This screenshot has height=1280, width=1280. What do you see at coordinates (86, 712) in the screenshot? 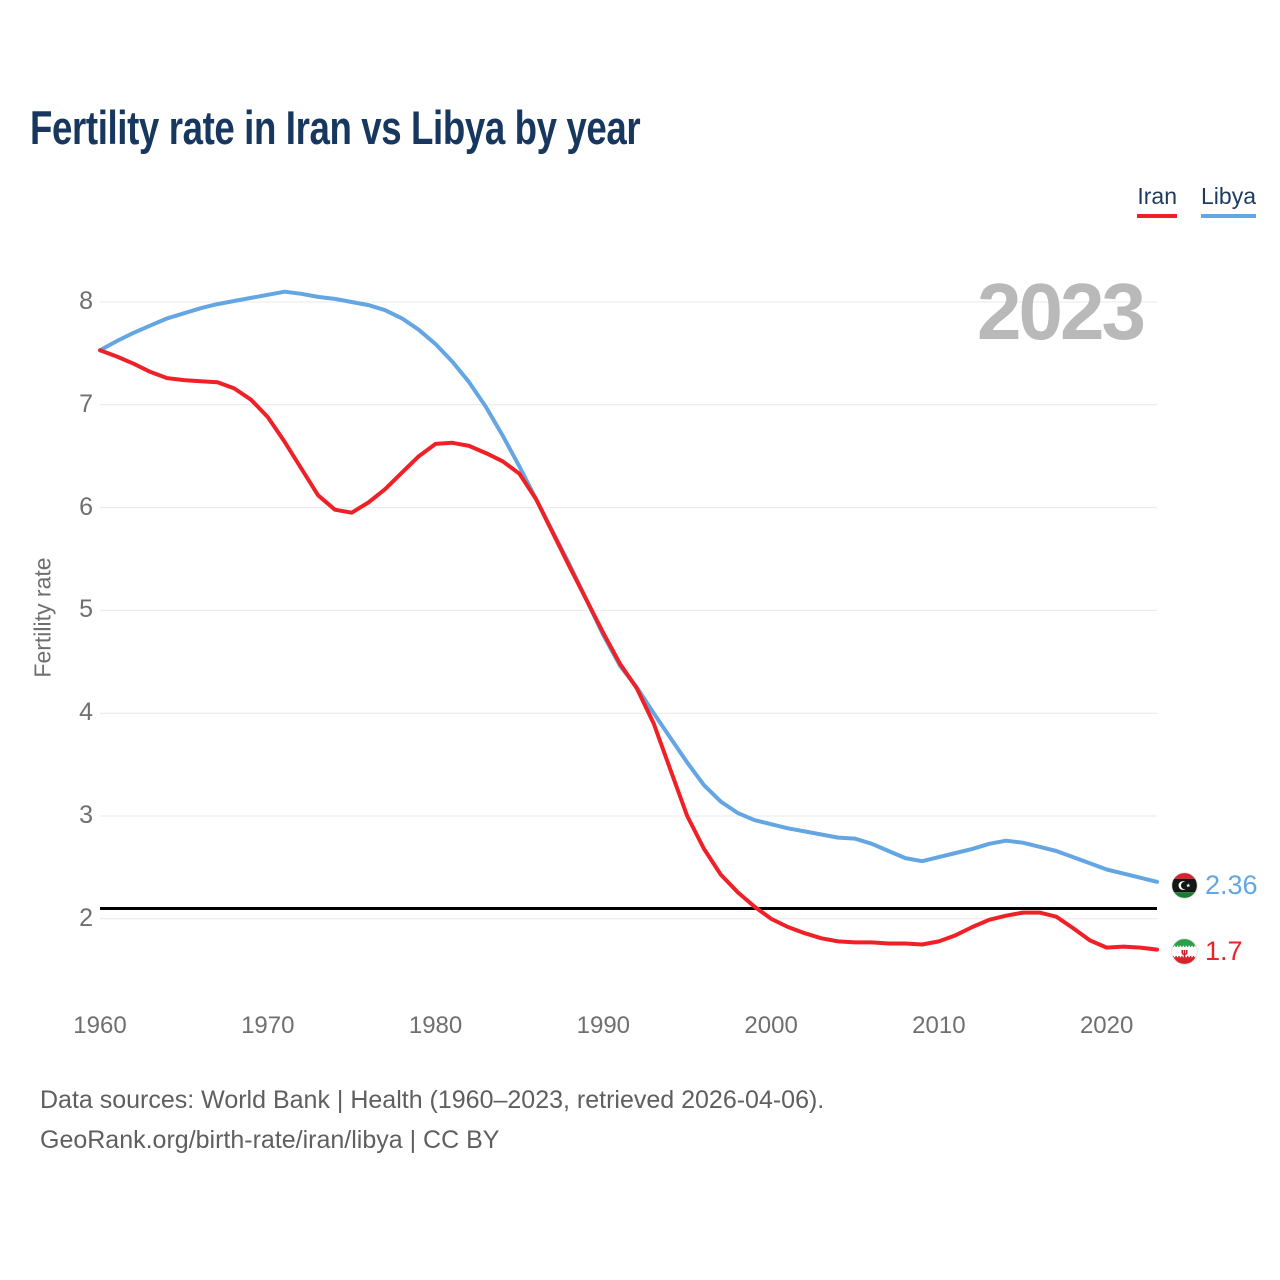
I see `y-tick-label: 4` at bounding box center [86, 712].